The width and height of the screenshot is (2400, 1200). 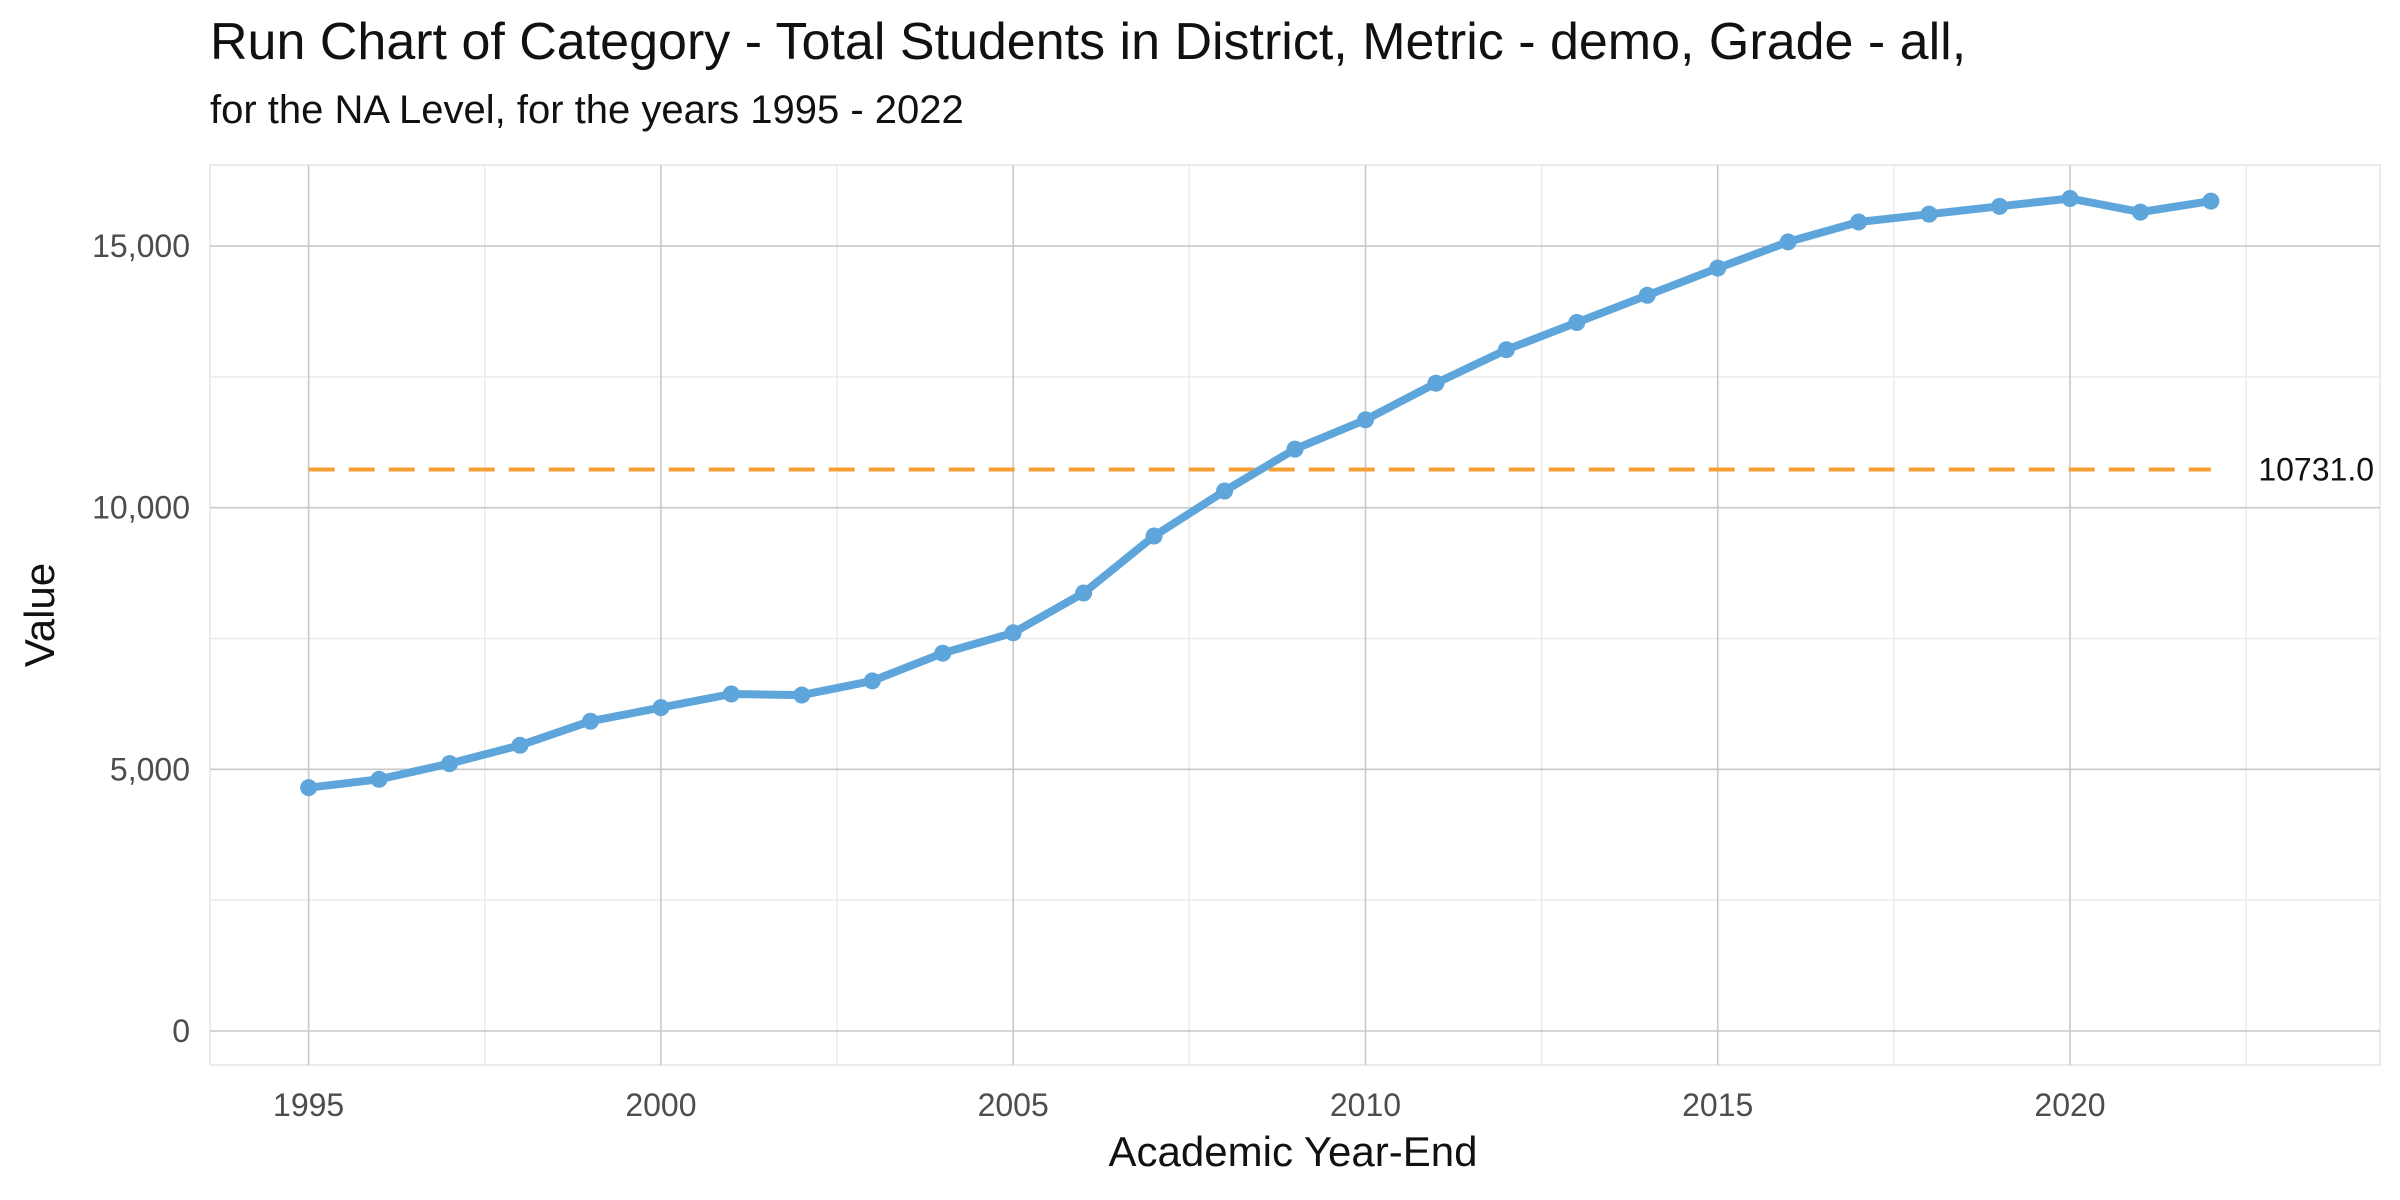 What do you see at coordinates (2069, 1105) in the screenshot?
I see `x-tick-label: 2020` at bounding box center [2069, 1105].